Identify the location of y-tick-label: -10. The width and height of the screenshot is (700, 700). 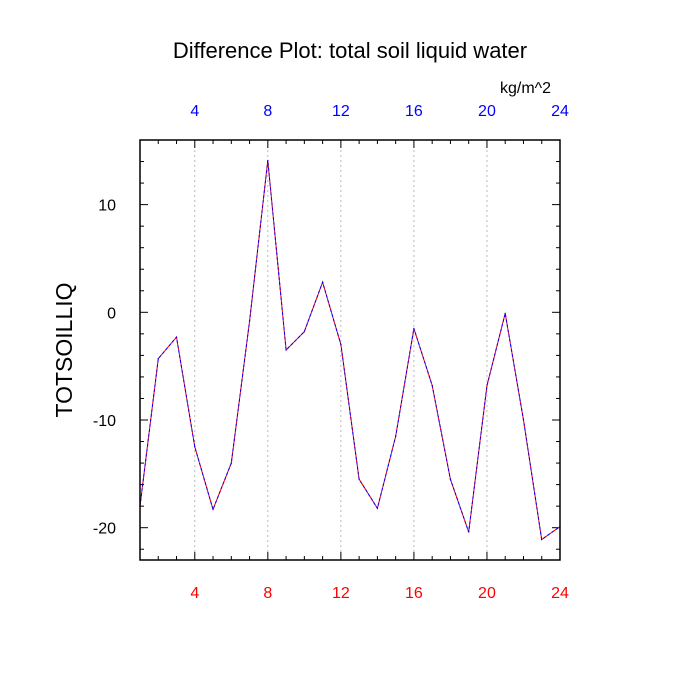
(104, 421).